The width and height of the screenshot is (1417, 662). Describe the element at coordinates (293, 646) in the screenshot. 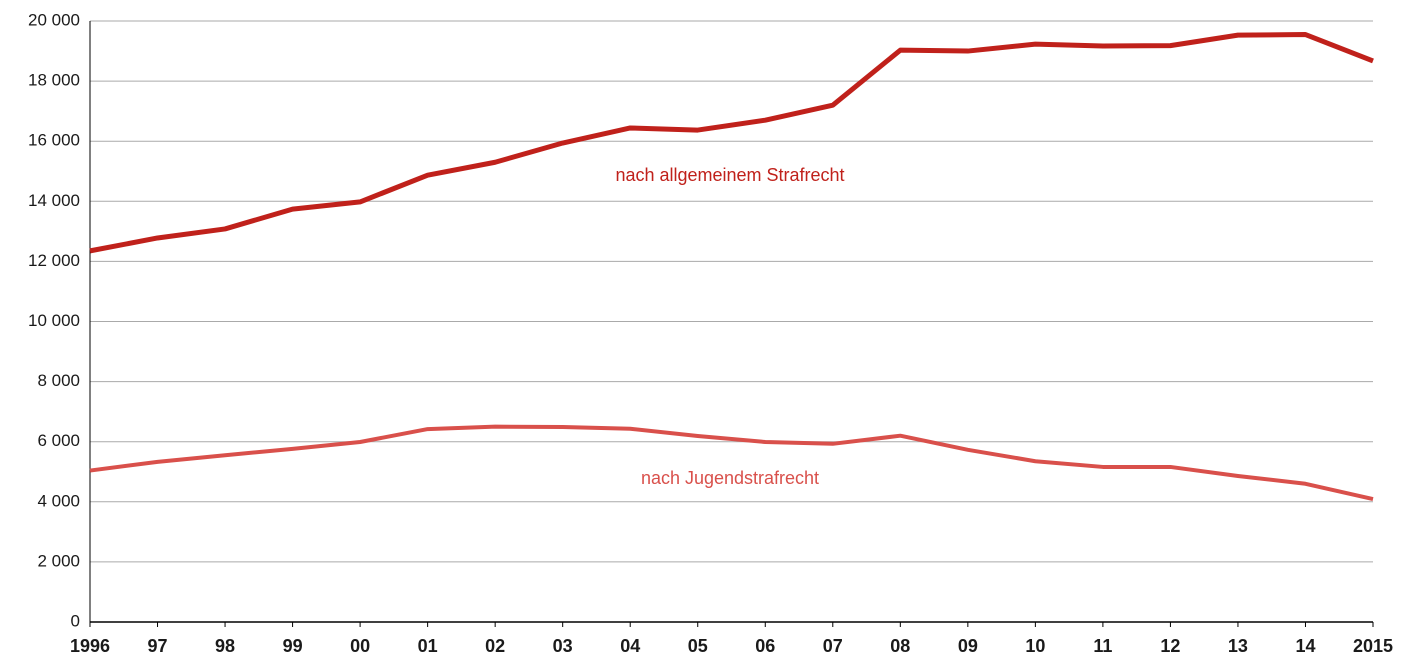

I see `x-tick-label: 99` at that location.